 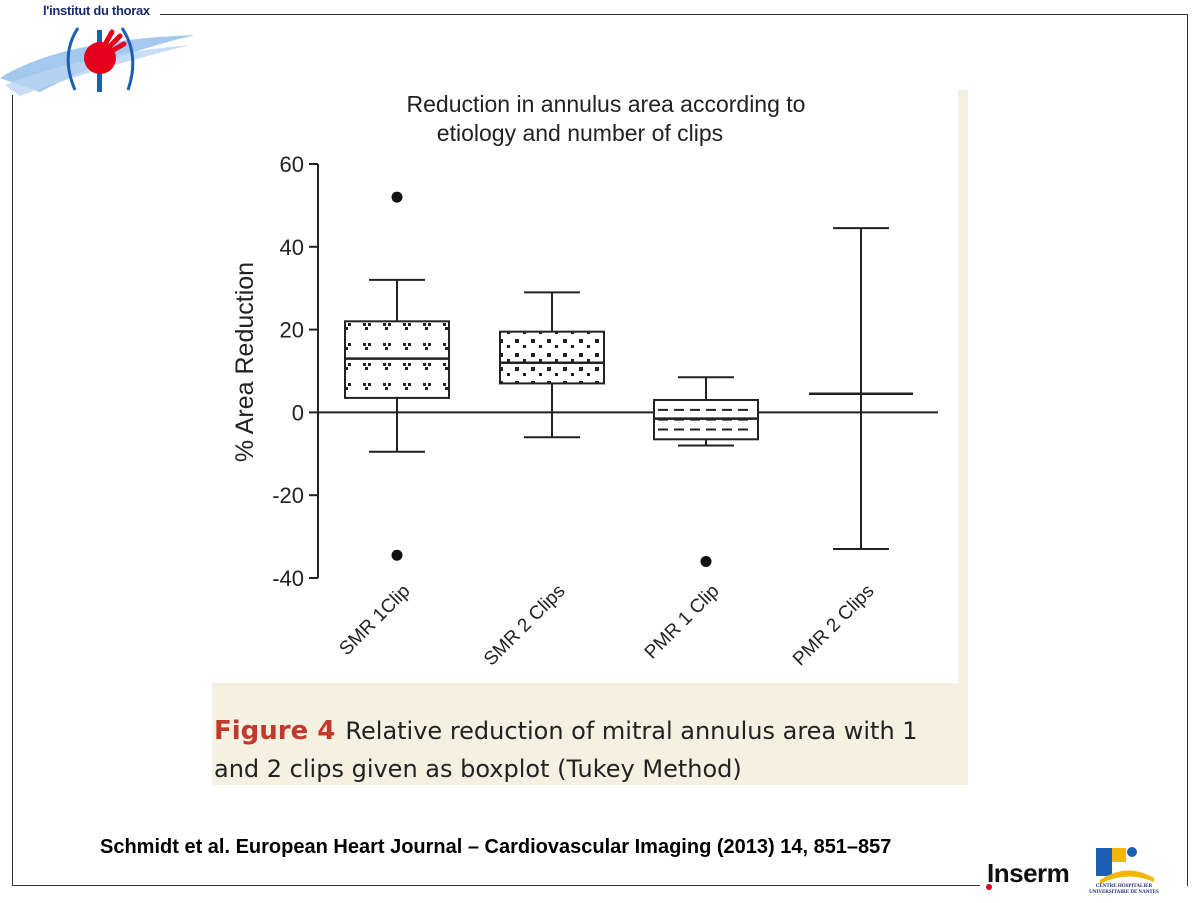 I want to click on y-tick-label: 40, so click(x=292, y=247).